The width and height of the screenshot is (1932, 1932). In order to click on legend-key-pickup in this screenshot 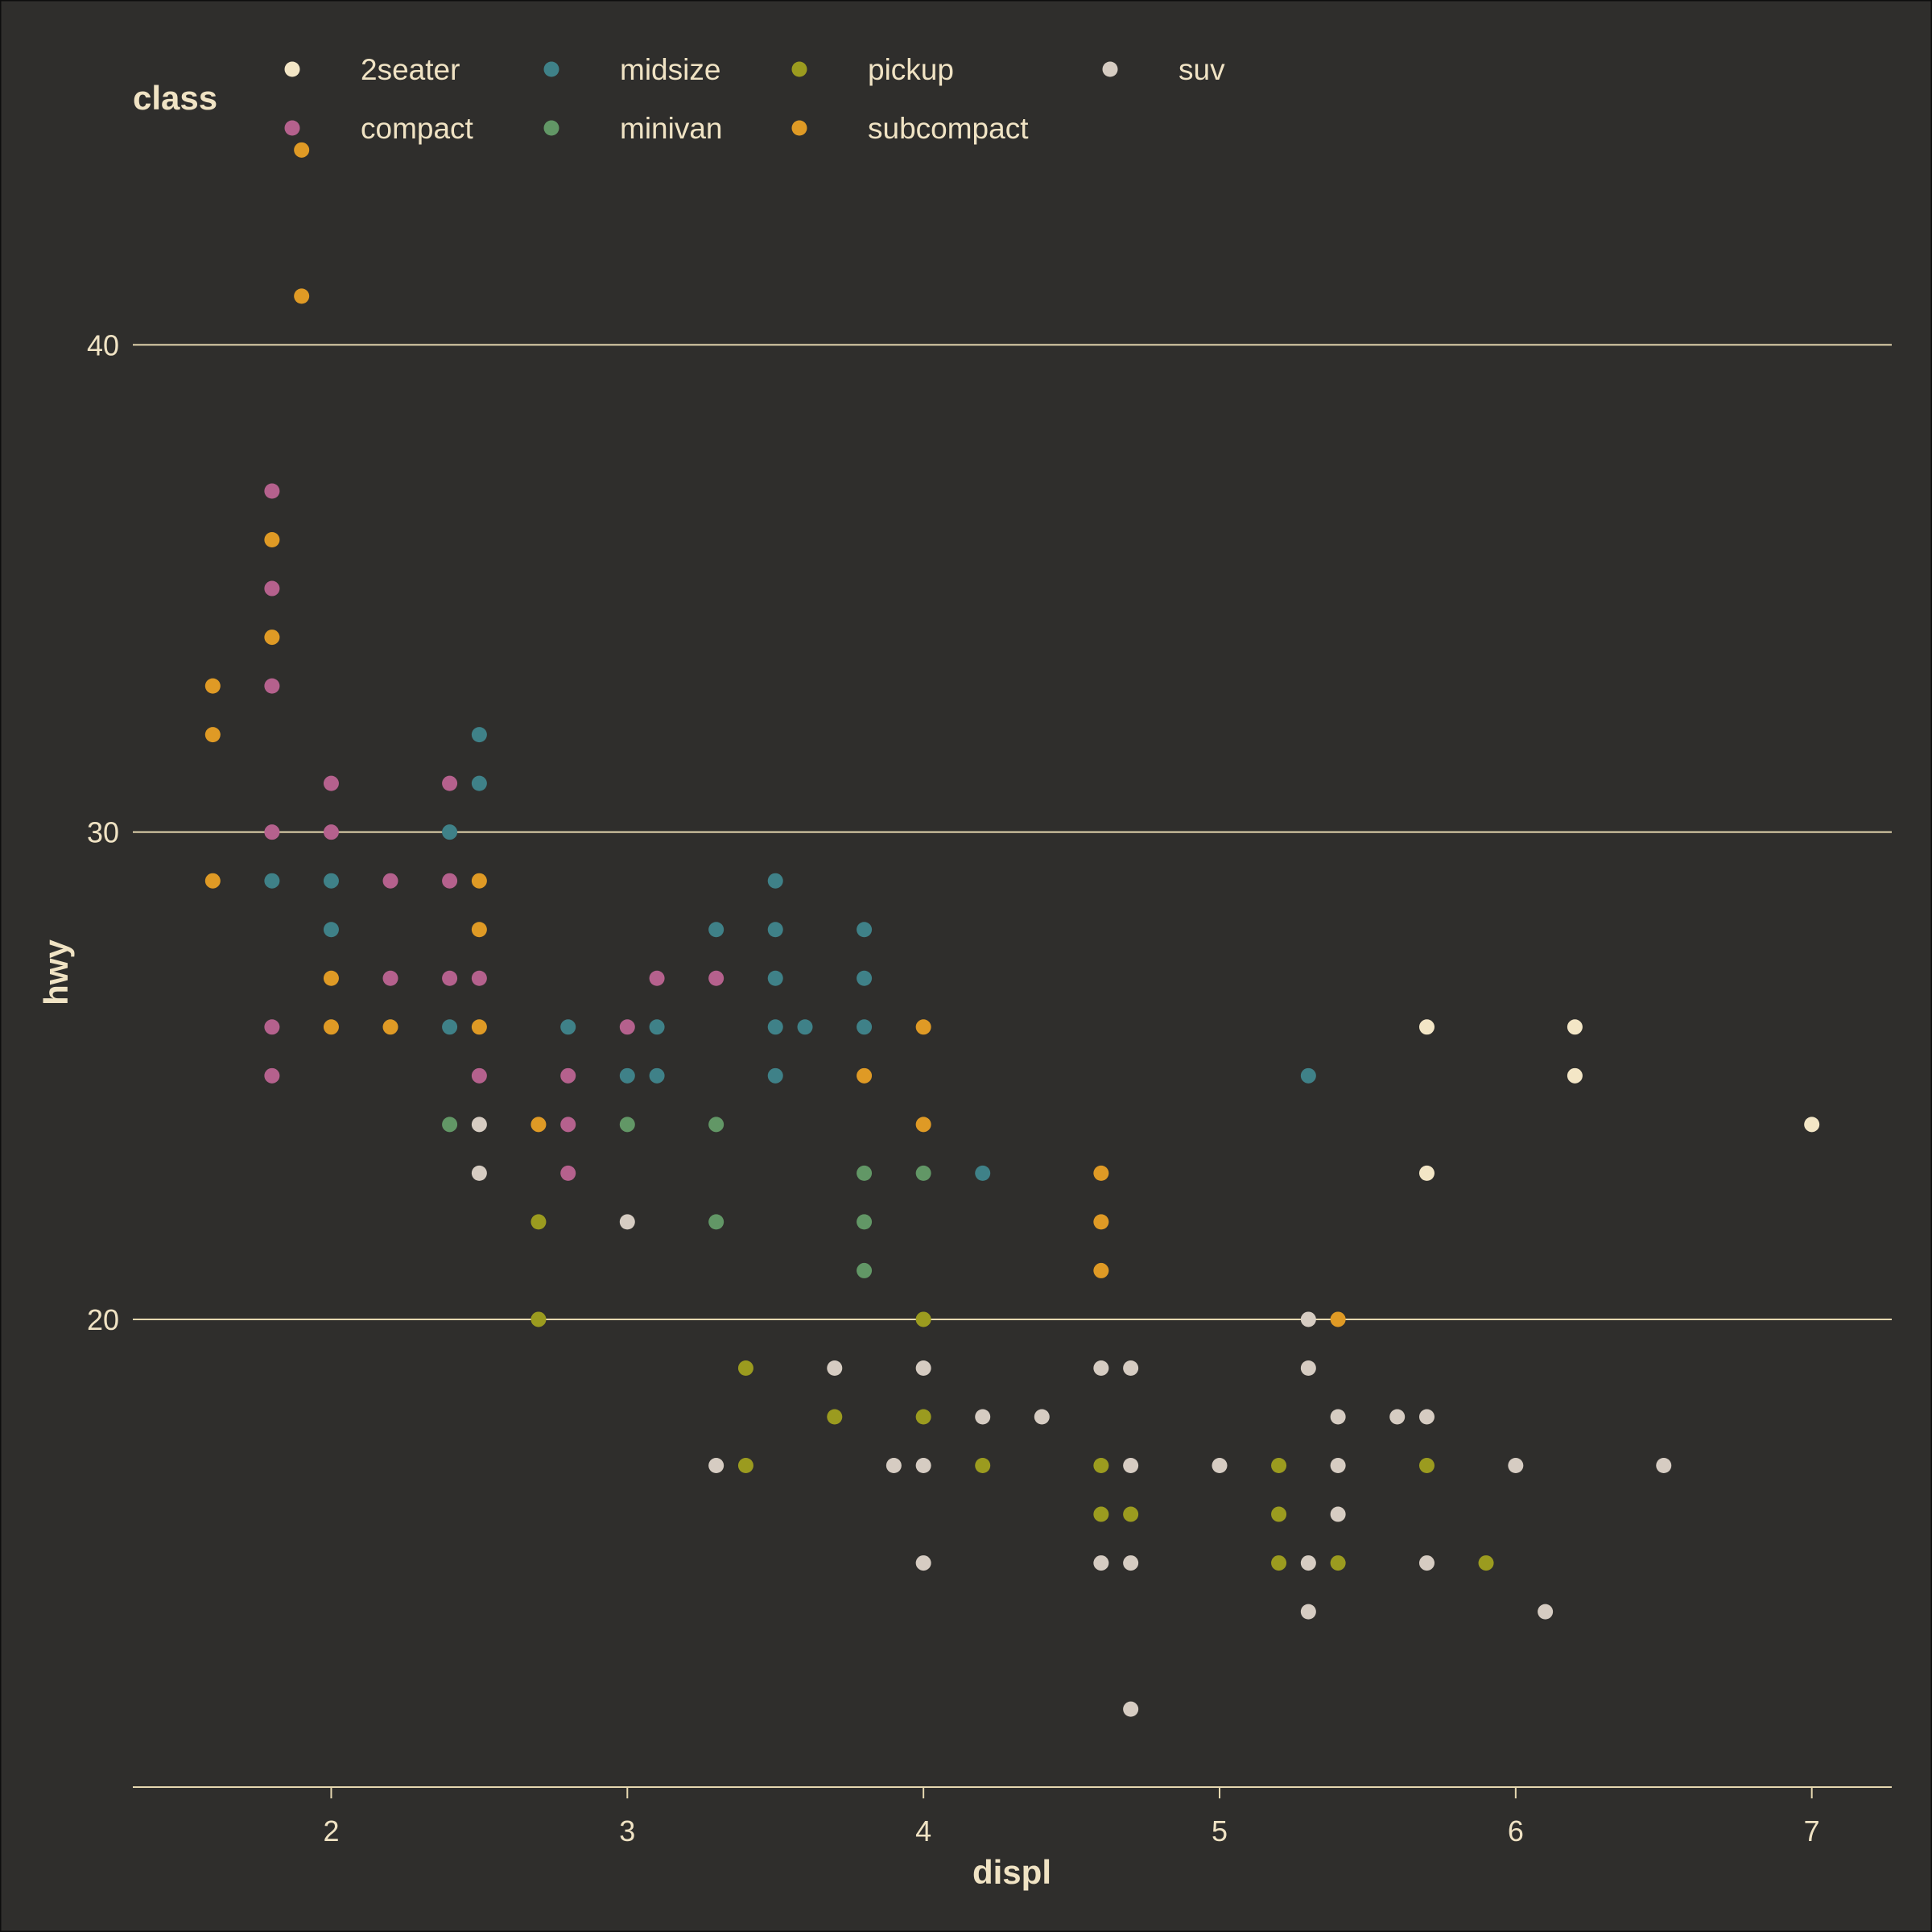, I will do `click(799, 69)`.